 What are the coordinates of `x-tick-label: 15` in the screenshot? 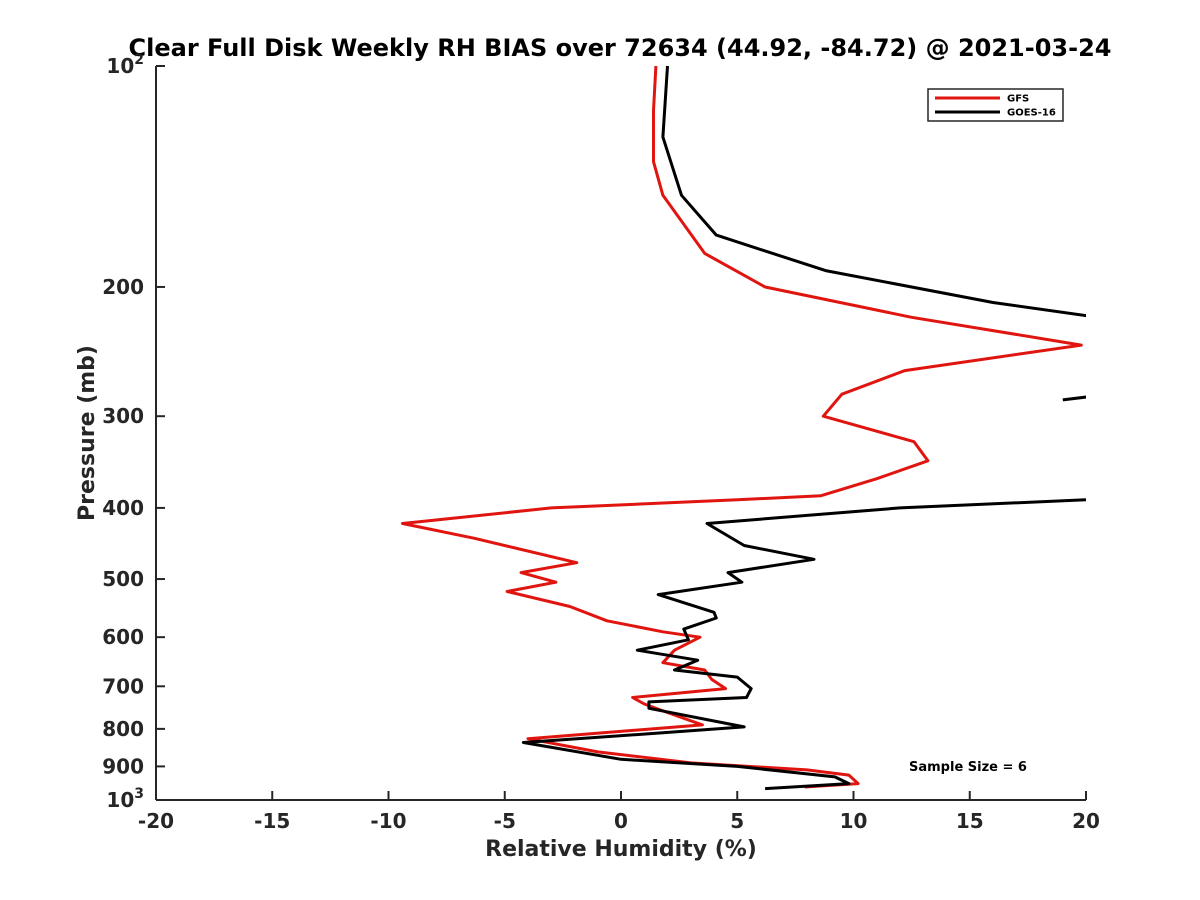 It's located at (970, 821).